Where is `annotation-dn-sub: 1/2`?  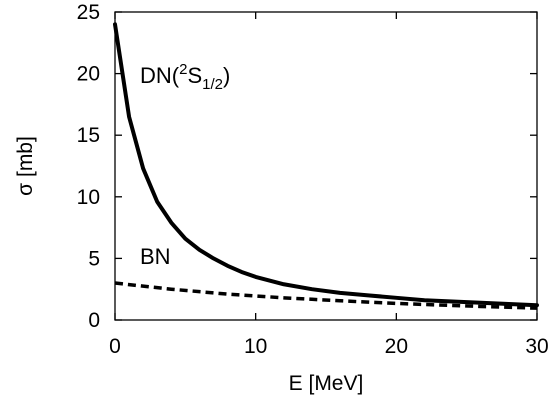
annotation-dn-sub: 1/2 is located at coordinates (212, 84).